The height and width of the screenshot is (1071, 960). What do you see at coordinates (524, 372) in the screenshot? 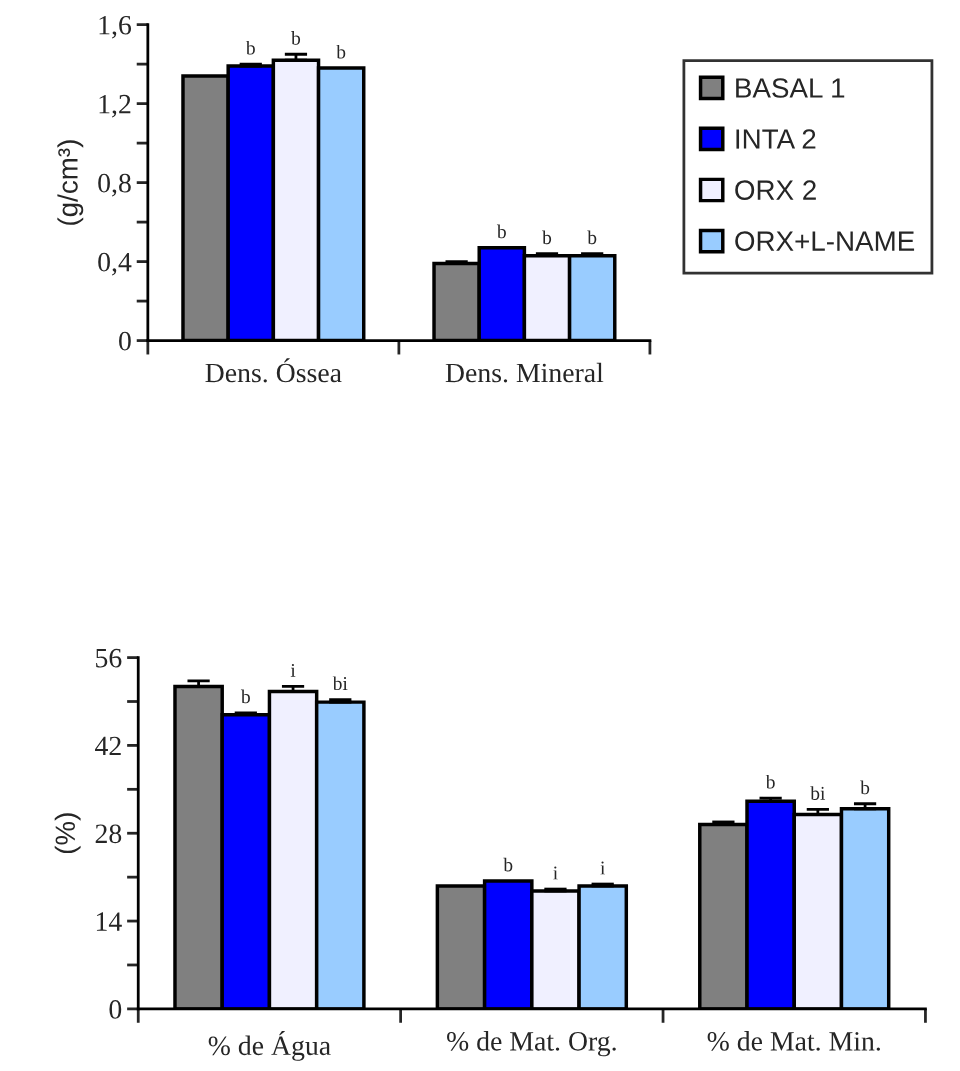
I see `x-tick-label: Dens. Mineral` at bounding box center [524, 372].